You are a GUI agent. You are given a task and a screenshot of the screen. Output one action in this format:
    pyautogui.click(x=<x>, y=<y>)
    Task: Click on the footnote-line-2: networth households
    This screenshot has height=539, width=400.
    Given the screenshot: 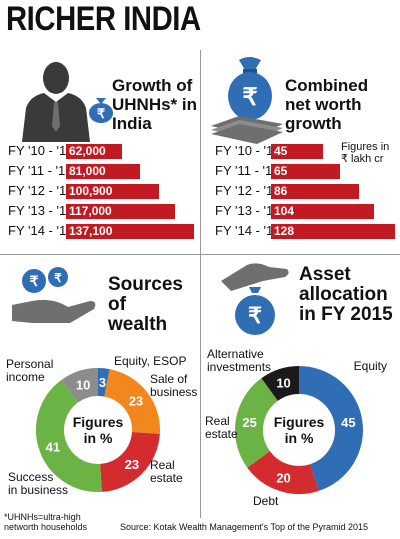 What is the action you would take?
    pyautogui.click(x=46, y=527)
    